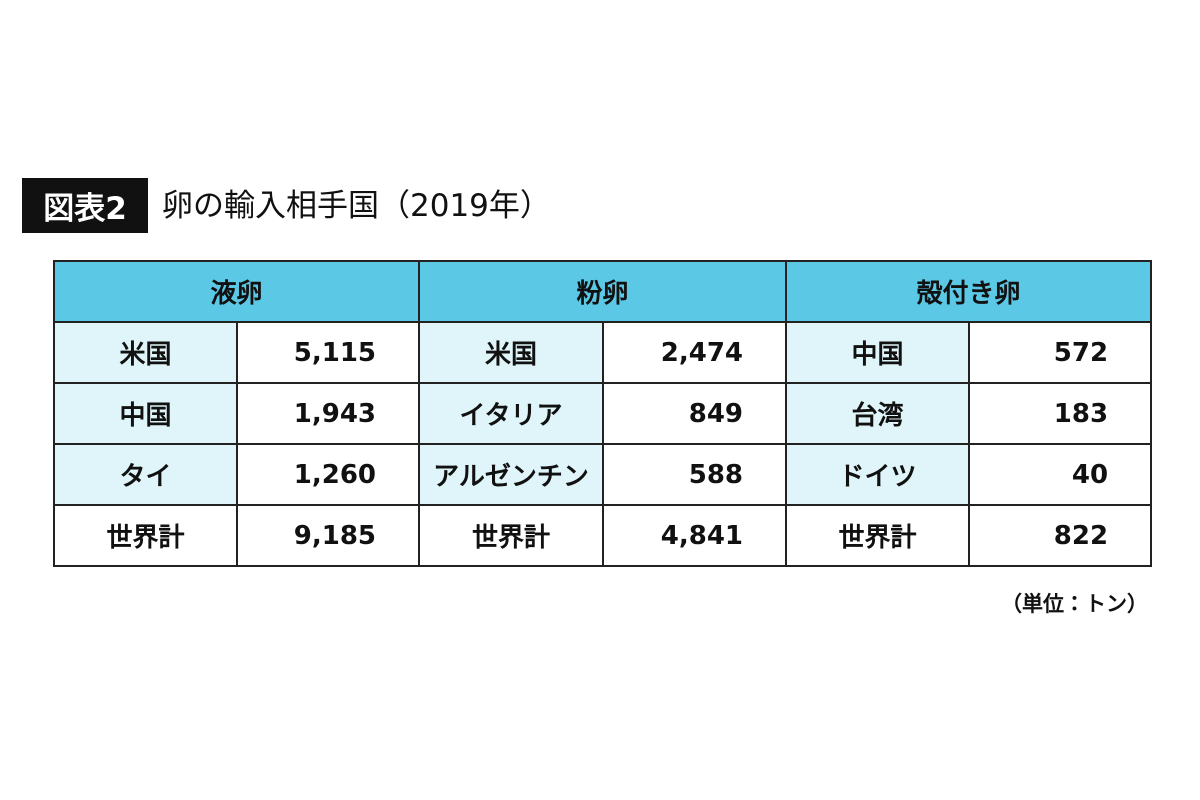 The width and height of the screenshot is (1200, 800). What do you see at coordinates (695, 352) in the screenshot?
I see `value-cell: 2,474` at bounding box center [695, 352].